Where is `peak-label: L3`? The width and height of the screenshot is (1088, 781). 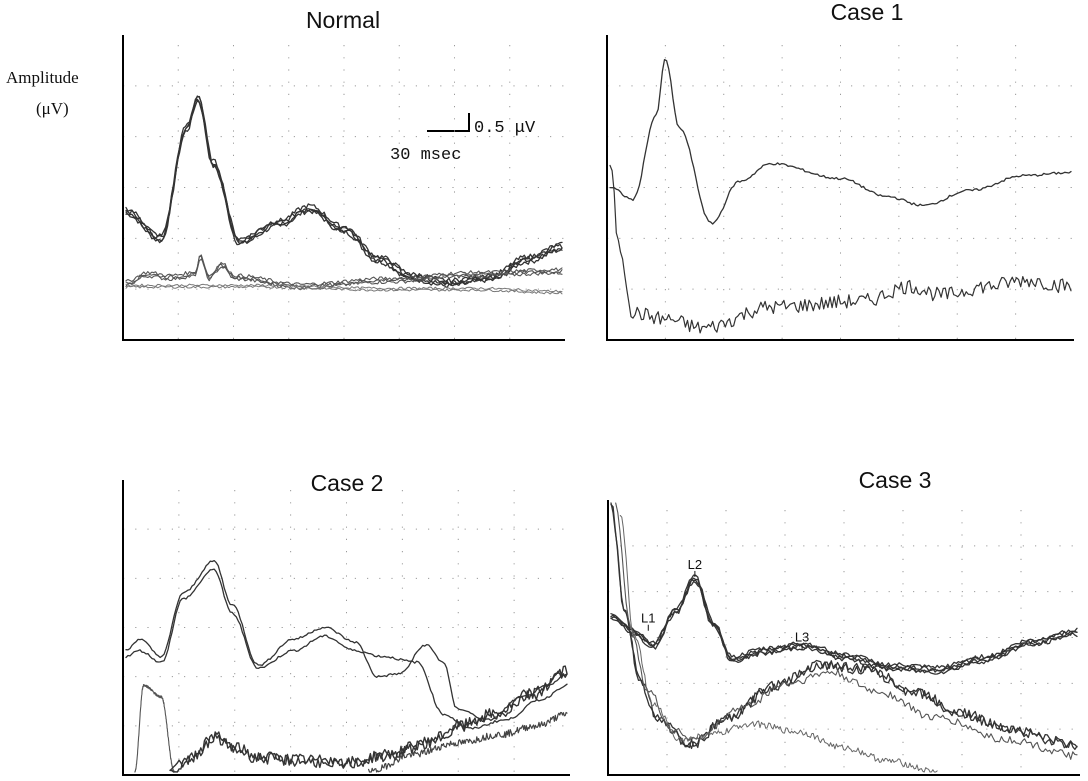 peak-label: L3 is located at coordinates (802, 637).